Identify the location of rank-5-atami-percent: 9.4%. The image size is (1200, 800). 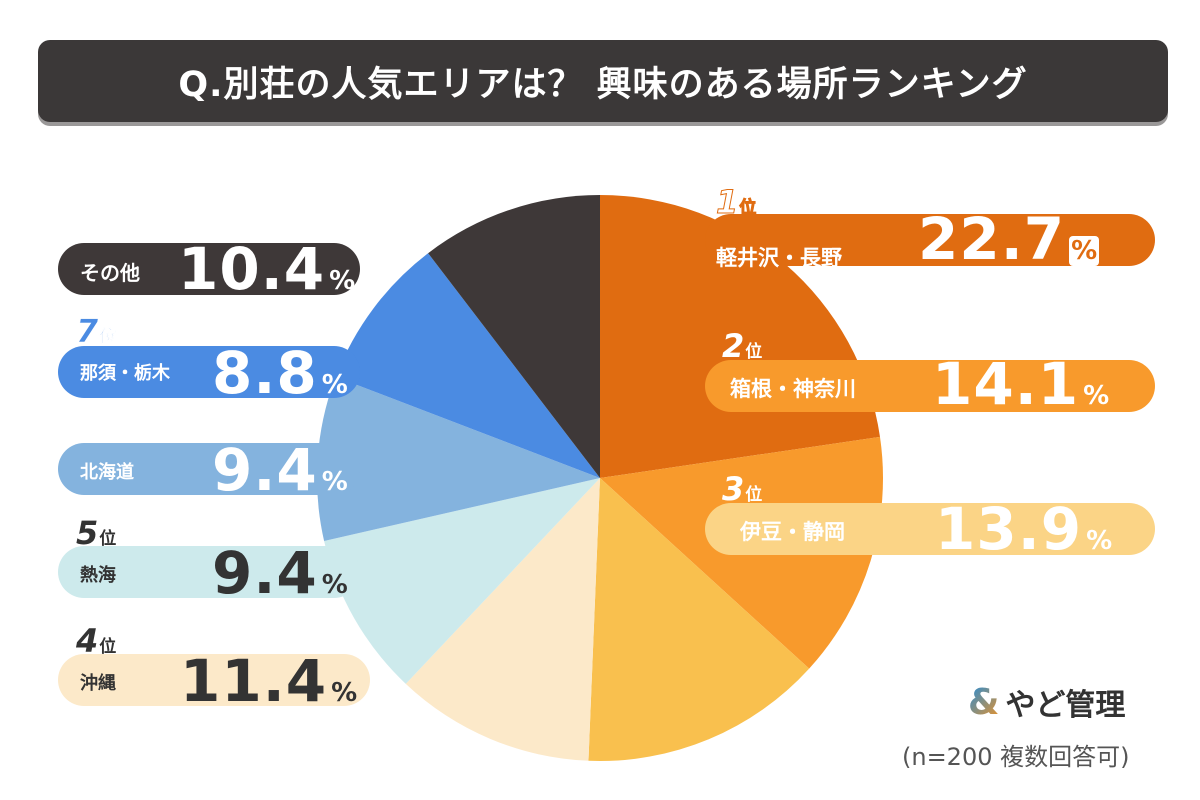
(280, 573).